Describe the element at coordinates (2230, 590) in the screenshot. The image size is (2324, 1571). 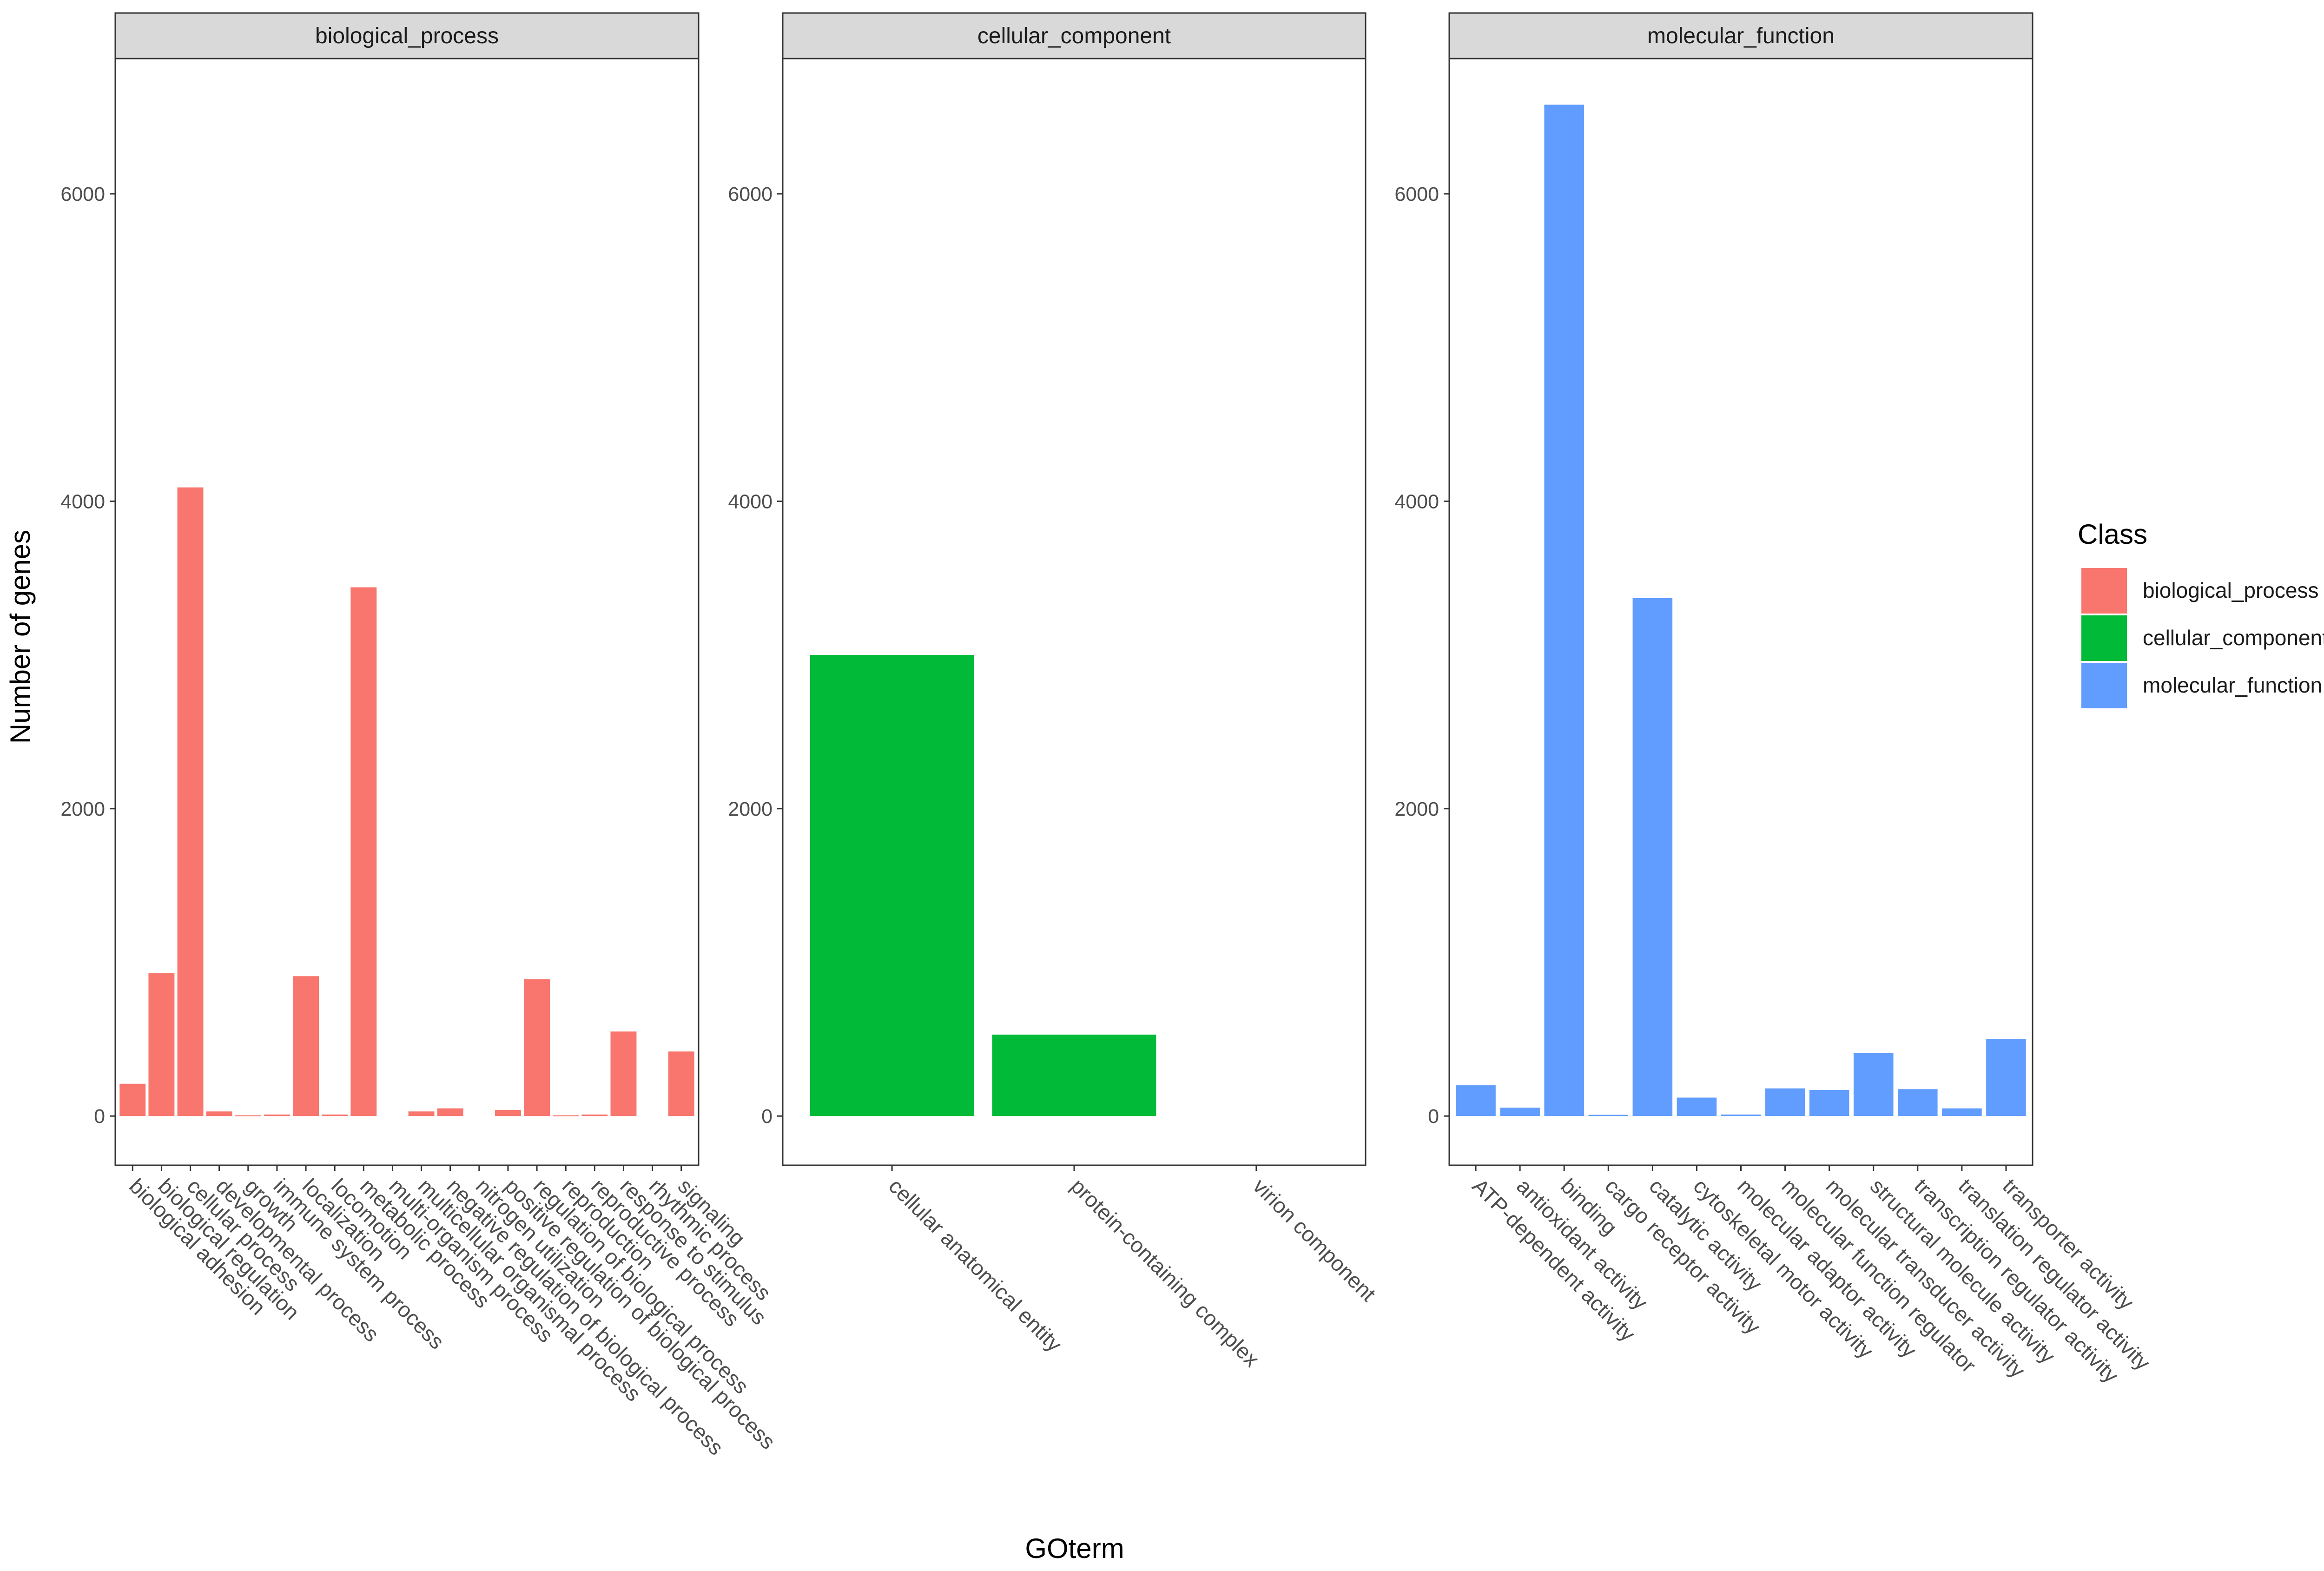
I see `legend-label-biological-process: biological_process` at that location.